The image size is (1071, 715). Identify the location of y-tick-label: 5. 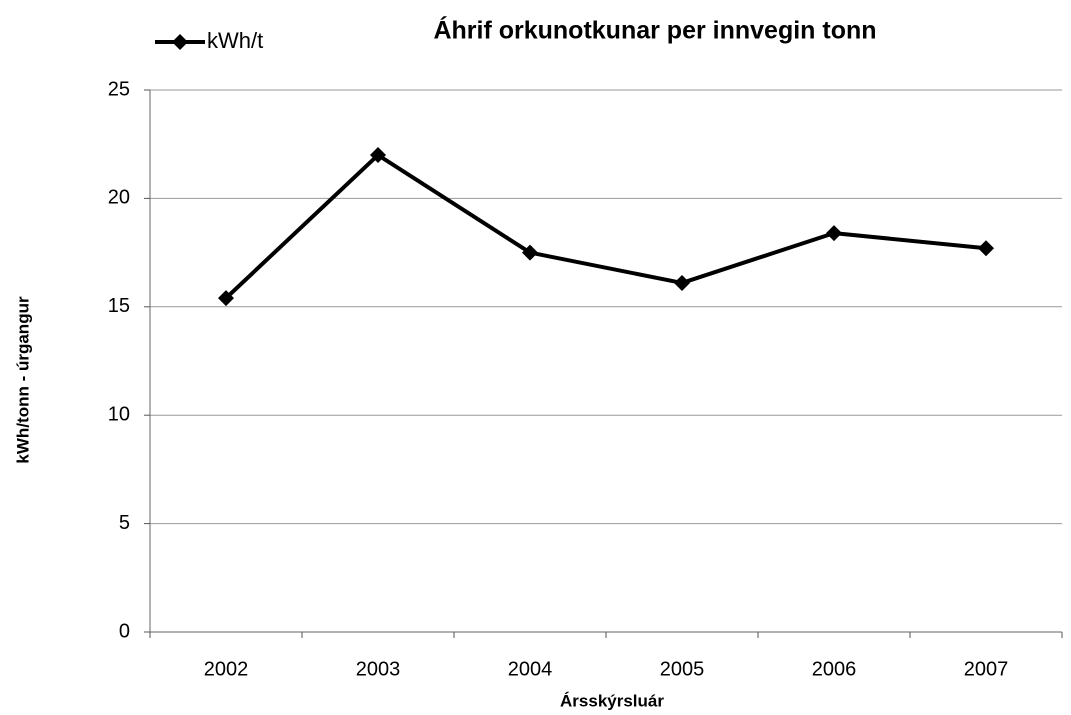
(124, 523).